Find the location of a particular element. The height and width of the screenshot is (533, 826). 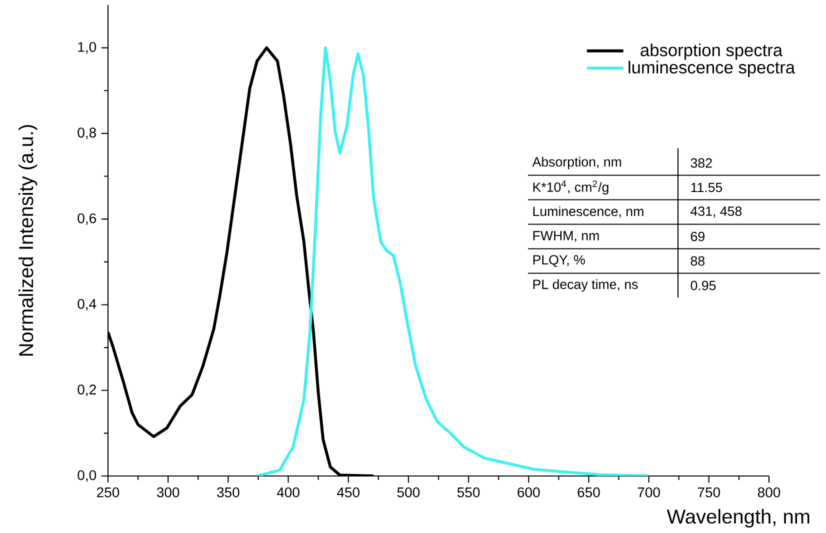

x-tick-label: 400 is located at coordinates (288, 492).